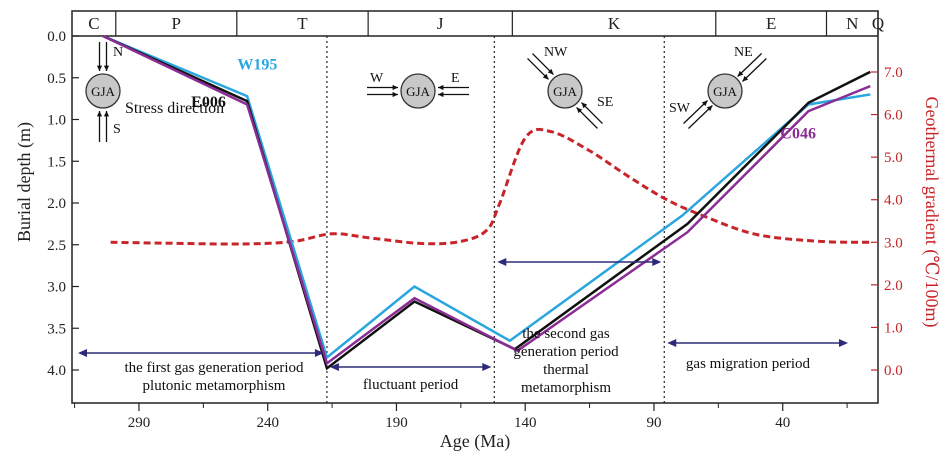  I want to click on y-right-tick-label: 0.0, so click(893, 371).